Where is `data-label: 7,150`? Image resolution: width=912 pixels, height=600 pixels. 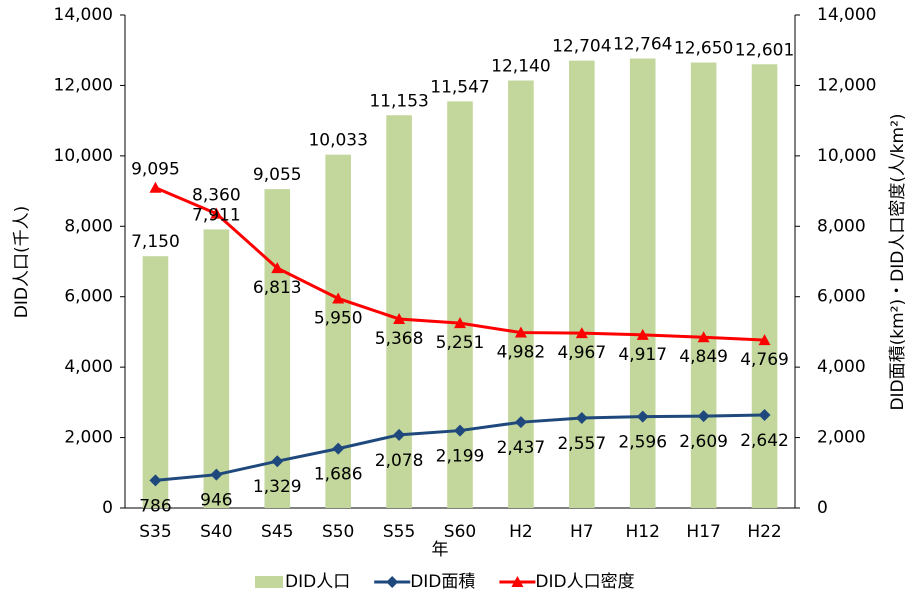 data-label: 7,150 is located at coordinates (155, 242).